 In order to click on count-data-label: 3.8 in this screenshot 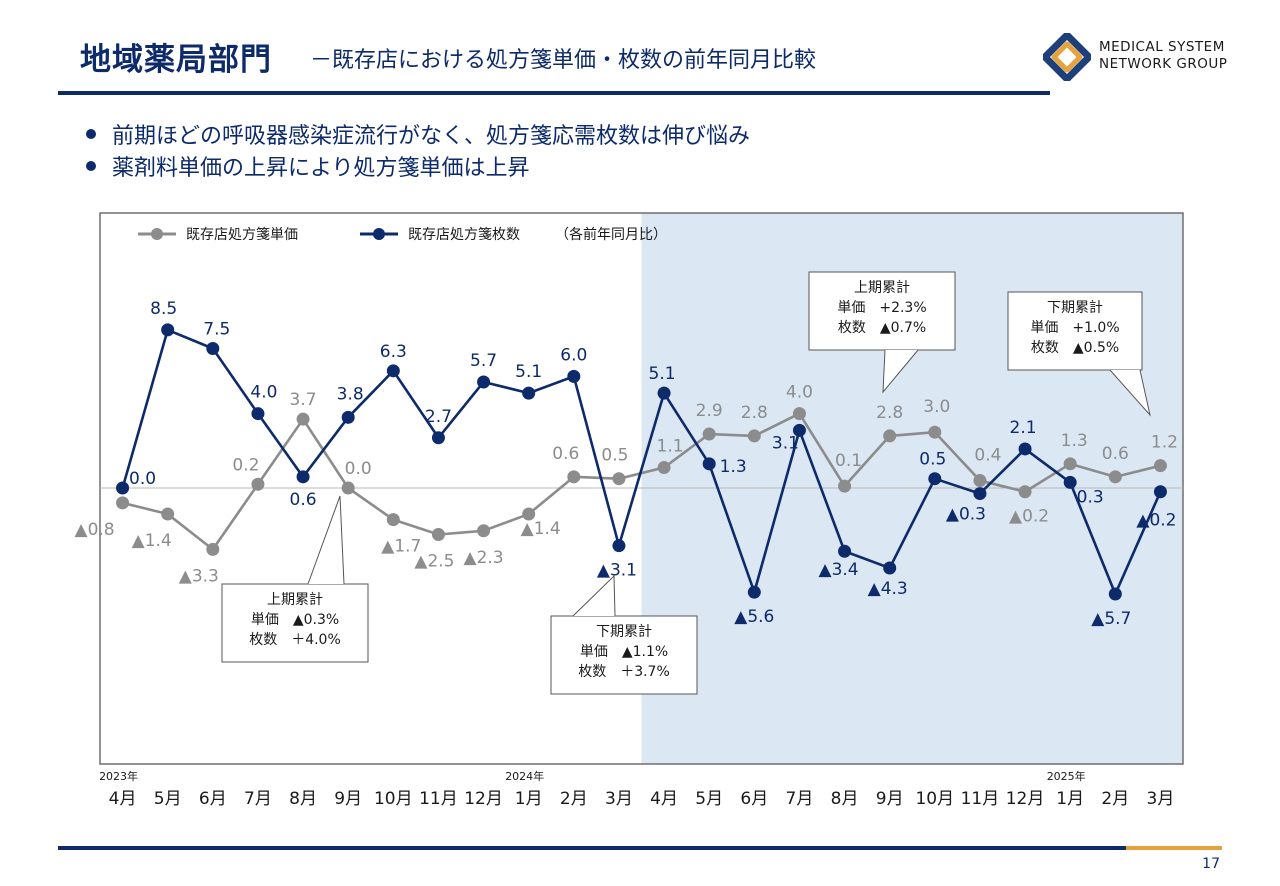, I will do `click(350, 394)`.